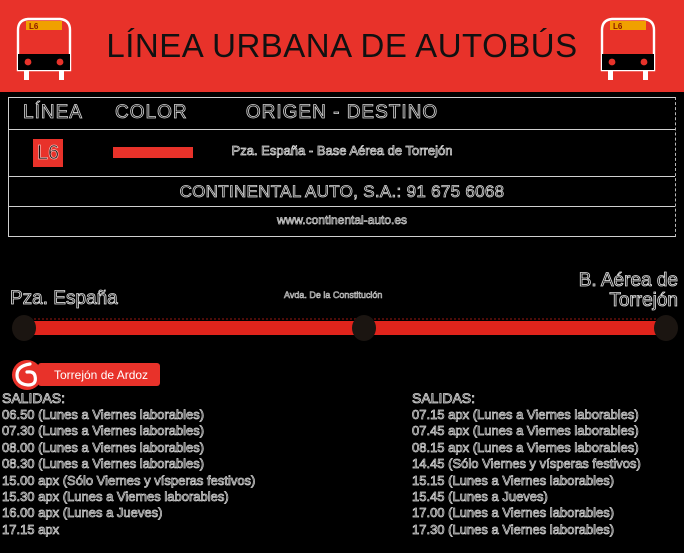  Describe the element at coordinates (342, 151) in the screenshot. I see `route-origin-destination: Pza. España - Base Aérea de Torrejón` at that location.